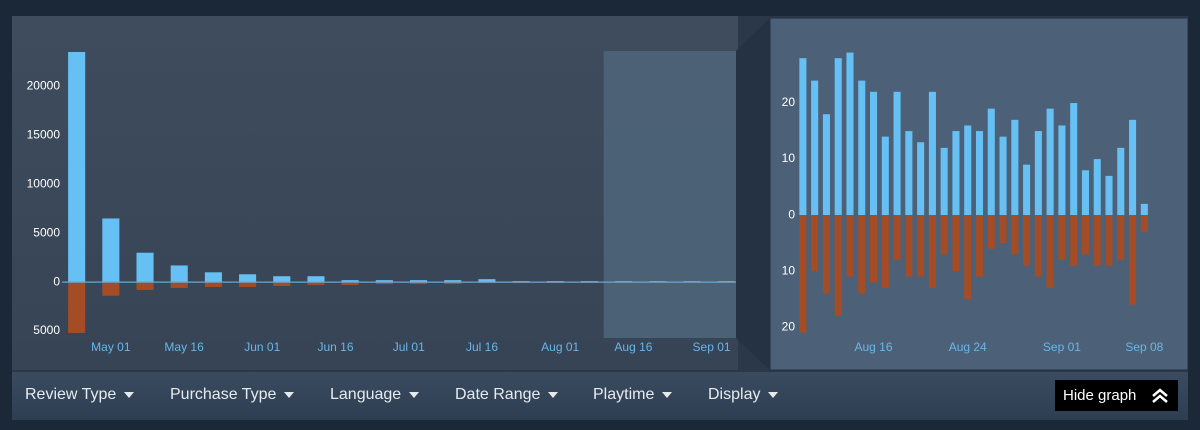 The width and height of the screenshot is (1200, 430). What do you see at coordinates (669, 194) in the screenshot?
I see `zoom-region` at bounding box center [669, 194].